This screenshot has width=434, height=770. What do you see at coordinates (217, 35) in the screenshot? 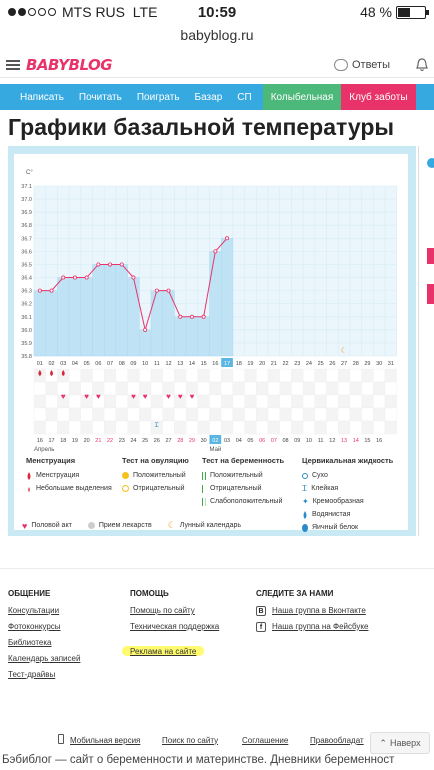
I see `url-bar: babyblog.ru` at bounding box center [217, 35].